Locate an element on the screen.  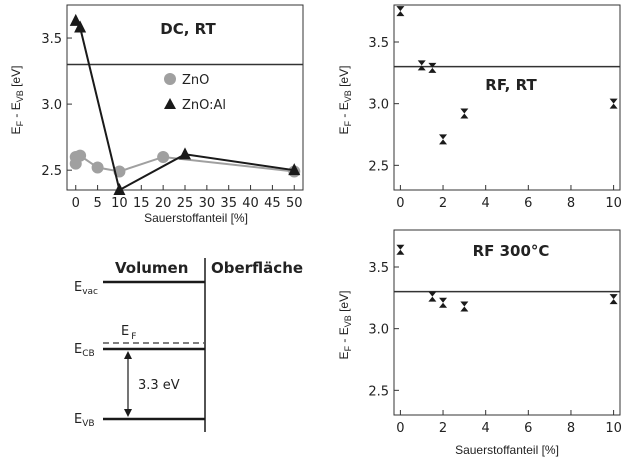
legend-marker-zno is located at coordinates (170, 79).